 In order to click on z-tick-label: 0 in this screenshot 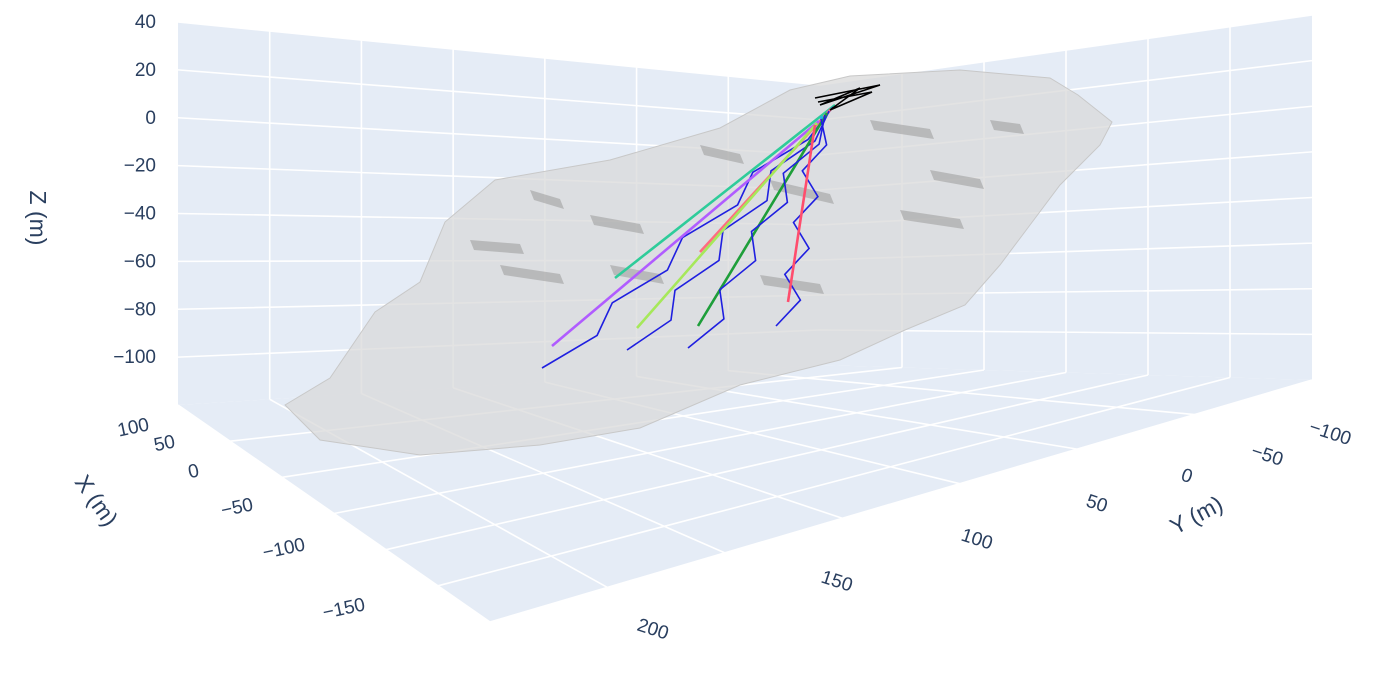, I will do `click(150, 118)`.